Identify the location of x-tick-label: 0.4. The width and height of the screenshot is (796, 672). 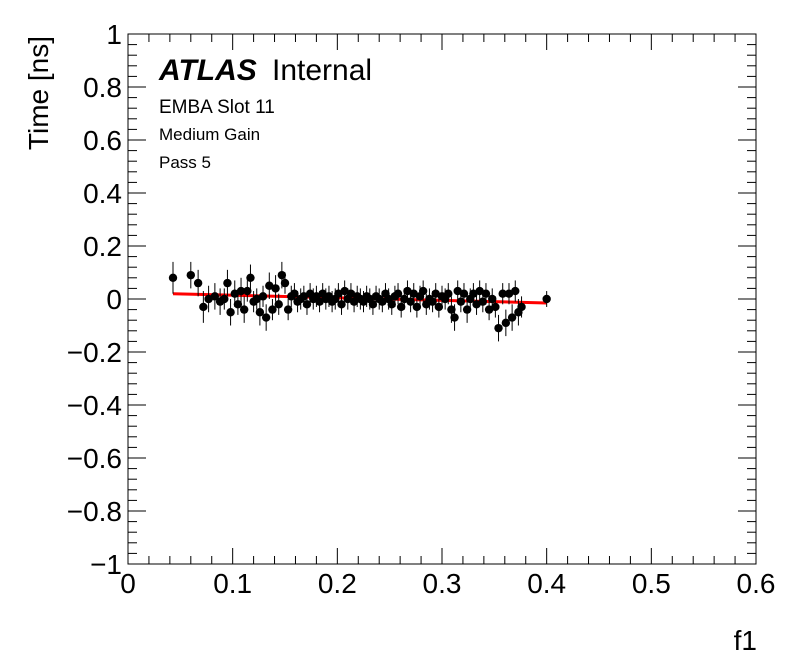
(546, 583).